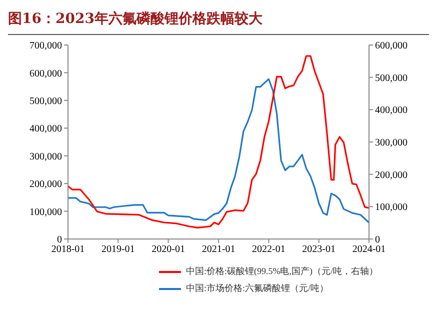 The height and width of the screenshot is (321, 437). What do you see at coordinates (391, 208) in the screenshot?
I see `y2-tick-label: 100,000` at bounding box center [391, 208].